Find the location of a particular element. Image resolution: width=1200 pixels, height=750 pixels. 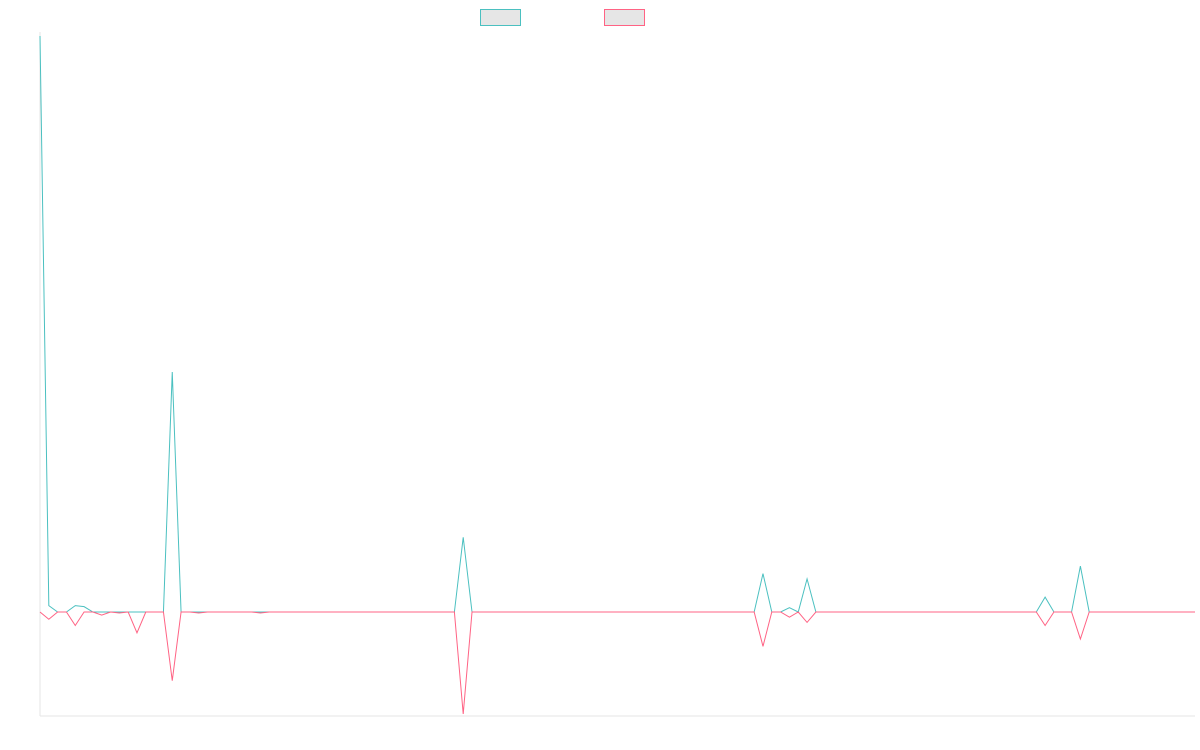

legend is located at coordinates (562, 17).